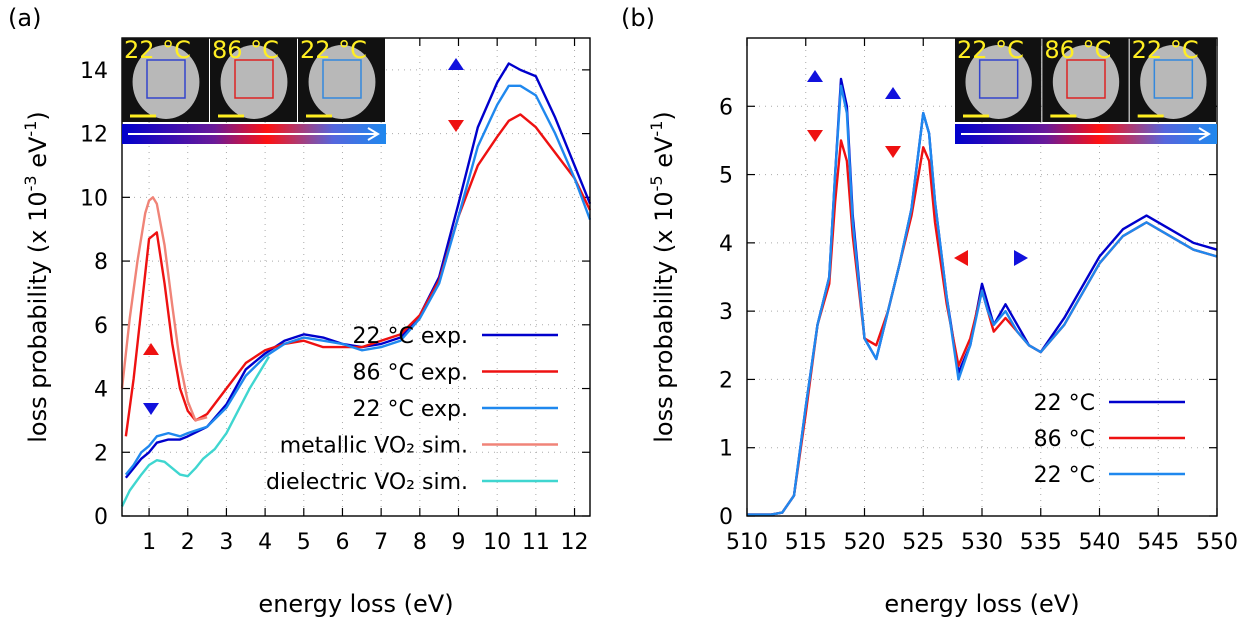 The height and width of the screenshot is (630, 1260). What do you see at coordinates (265, 542) in the screenshot?
I see `x-tick-label: 4` at bounding box center [265, 542].